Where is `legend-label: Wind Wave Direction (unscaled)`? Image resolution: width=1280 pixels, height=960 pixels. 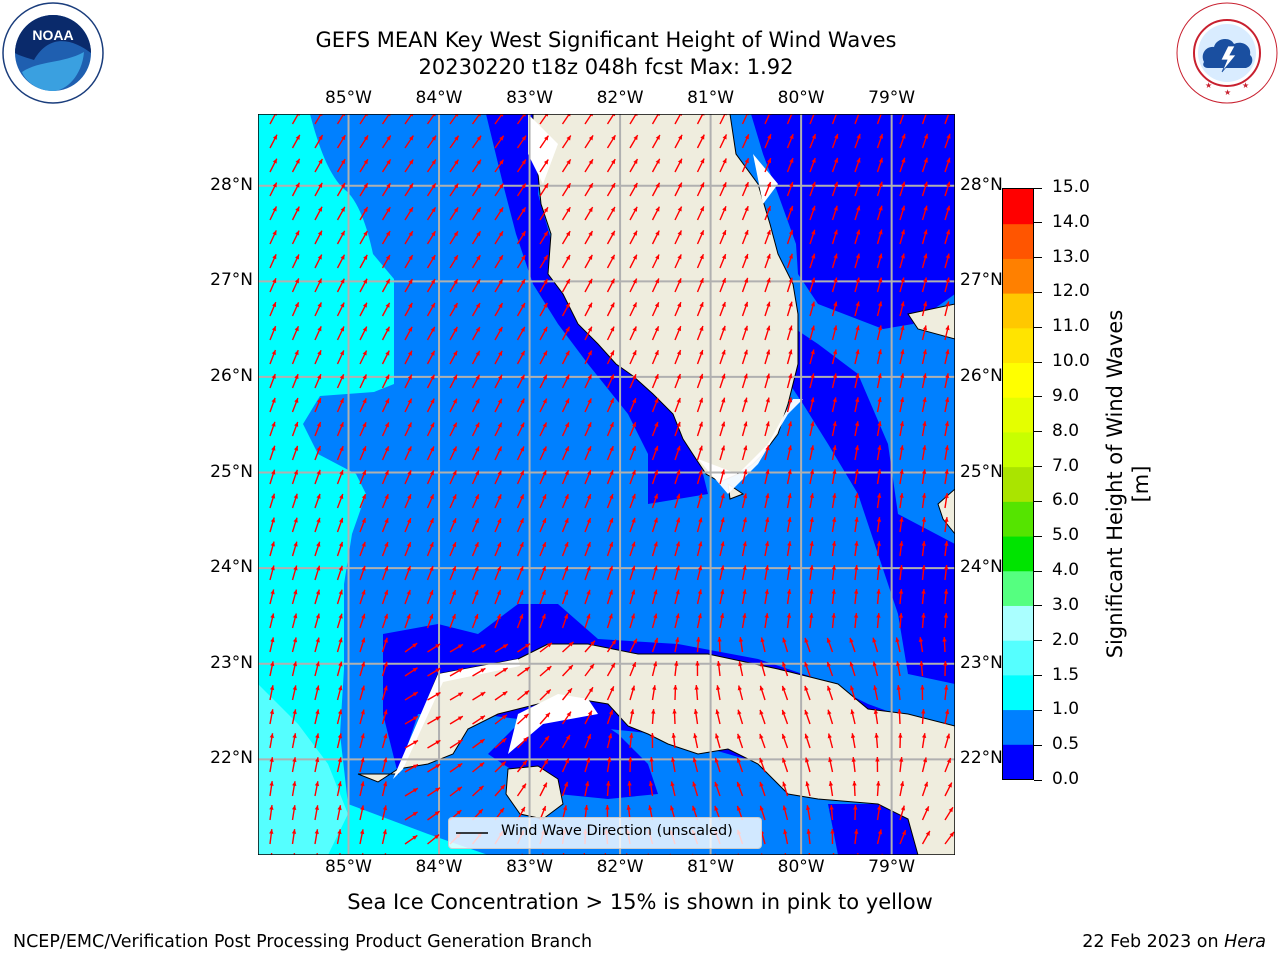
legend-label: Wind Wave Direction (unscaled) is located at coordinates (617, 831).